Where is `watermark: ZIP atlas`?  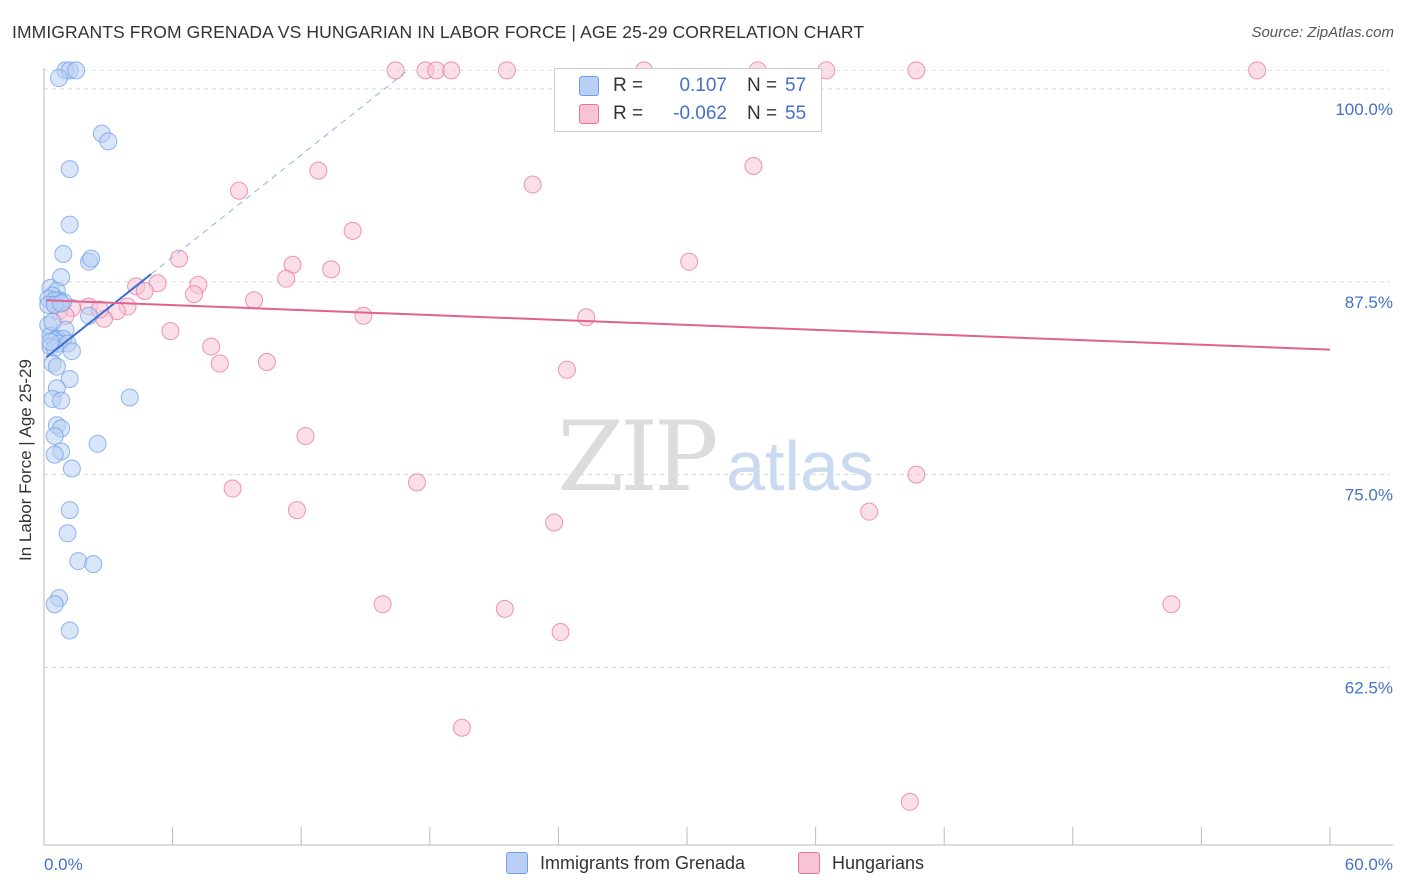
watermark: ZIP atlas is located at coordinates (715, 457).